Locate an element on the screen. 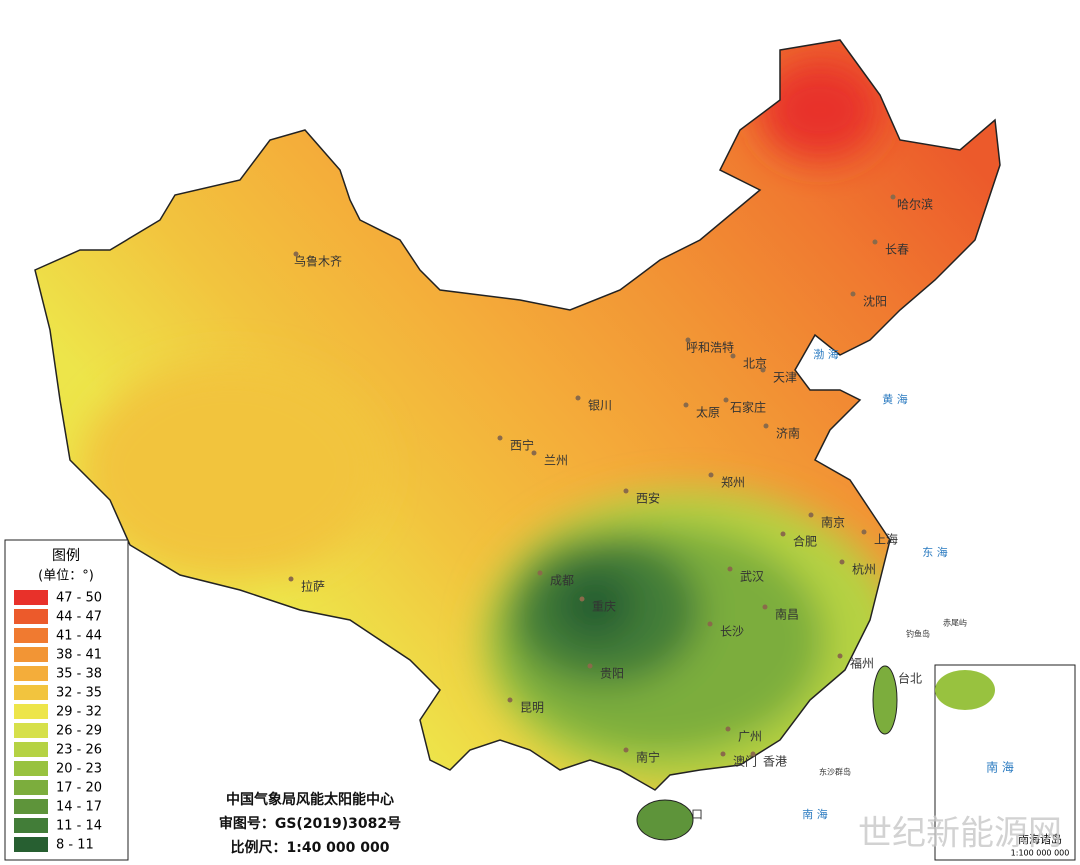 Image resolution: width=1080 pixels, height=865 pixels. city-label: 天津 is located at coordinates (785, 378).